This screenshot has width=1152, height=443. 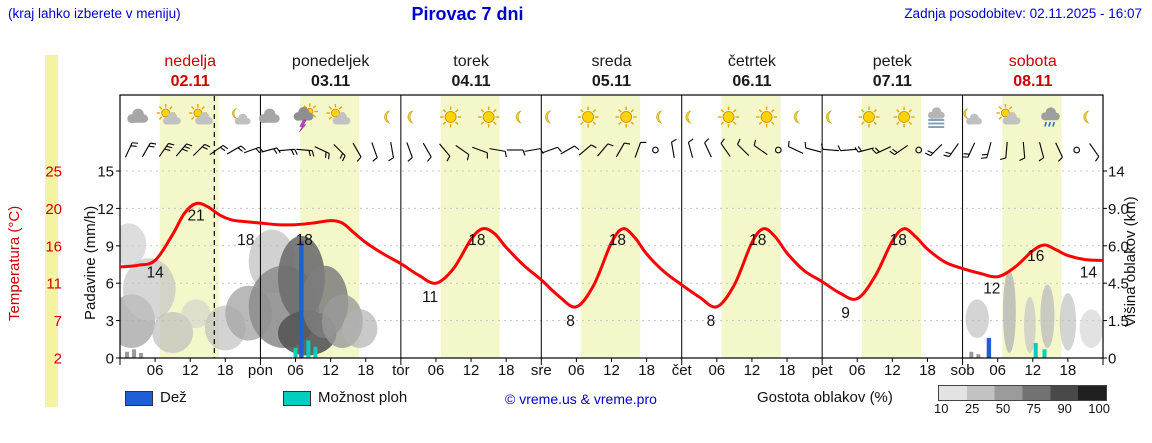 What do you see at coordinates (611, 61) in the screenshot?
I see `day-name: sreda` at bounding box center [611, 61].